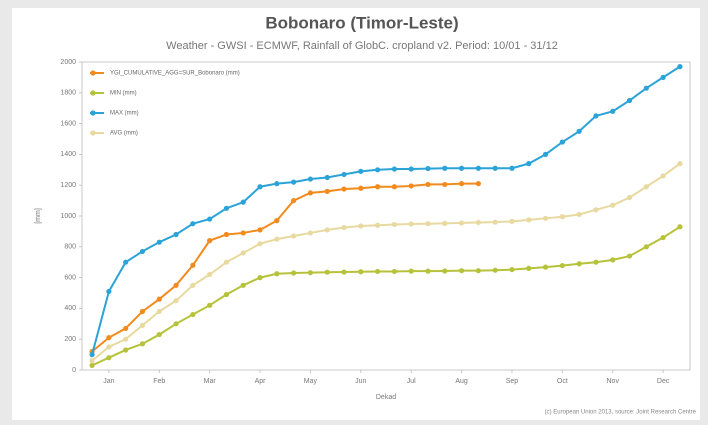 This screenshot has width=708, height=425. Describe the element at coordinates (70, 277) in the screenshot. I see `y-tick-label: 600` at that location.